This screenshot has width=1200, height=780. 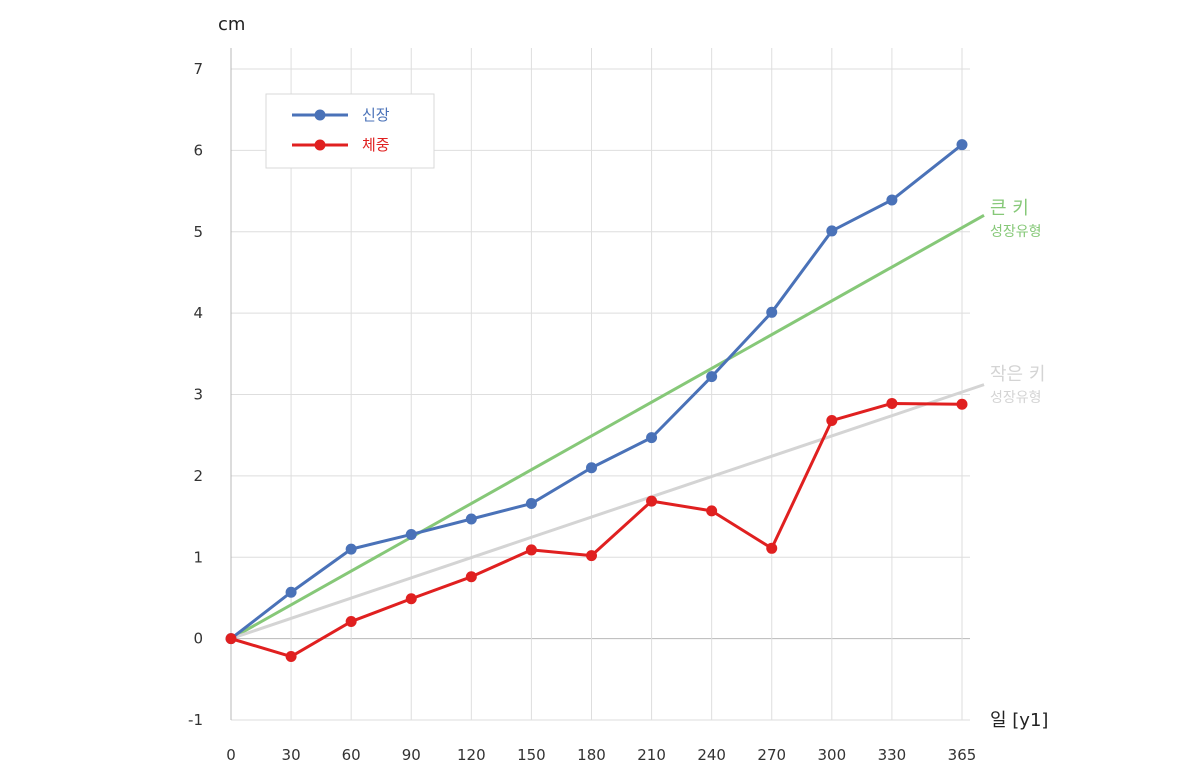 What do you see at coordinates (350, 131) in the screenshot?
I see `legend-box` at bounding box center [350, 131].